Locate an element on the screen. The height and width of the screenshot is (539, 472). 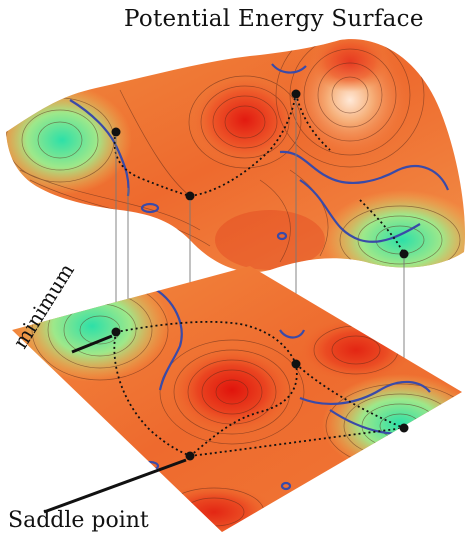
top-minimum-point is located at coordinates (116, 132).